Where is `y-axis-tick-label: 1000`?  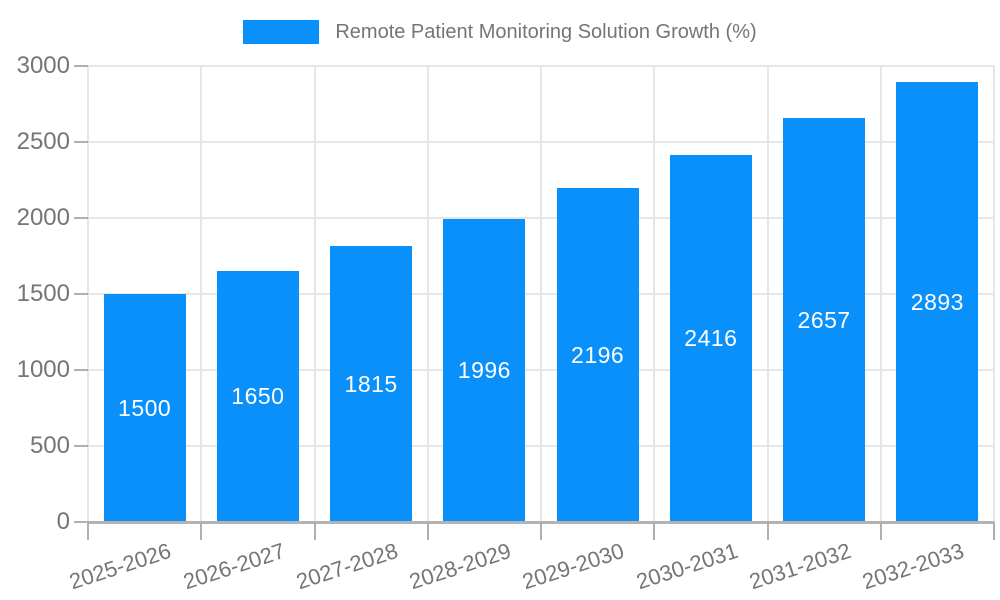
y-axis-tick-label: 1000 is located at coordinates (43, 369).